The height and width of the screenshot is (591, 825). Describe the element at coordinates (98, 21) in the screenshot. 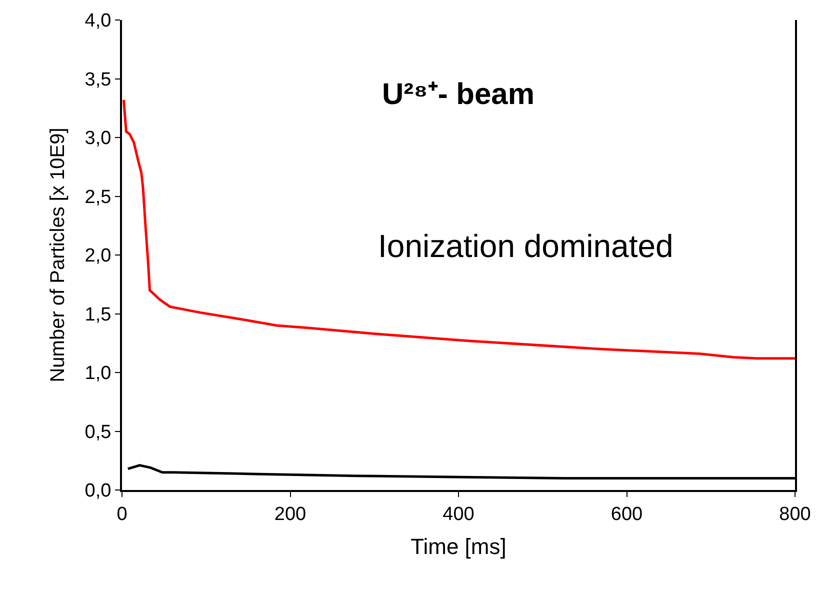

I see `y-tick-label: 4,0` at that location.